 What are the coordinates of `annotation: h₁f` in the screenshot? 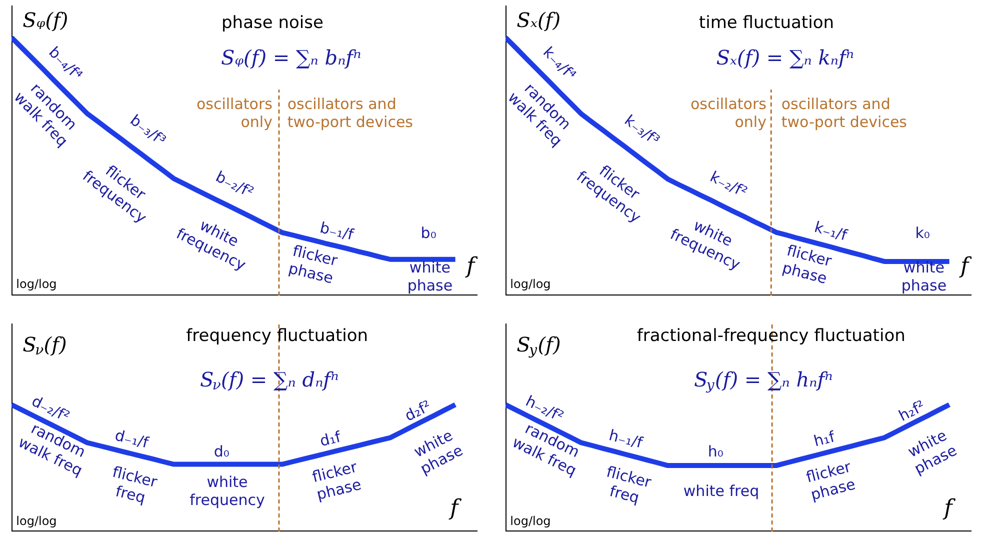 It's located at (825, 438).